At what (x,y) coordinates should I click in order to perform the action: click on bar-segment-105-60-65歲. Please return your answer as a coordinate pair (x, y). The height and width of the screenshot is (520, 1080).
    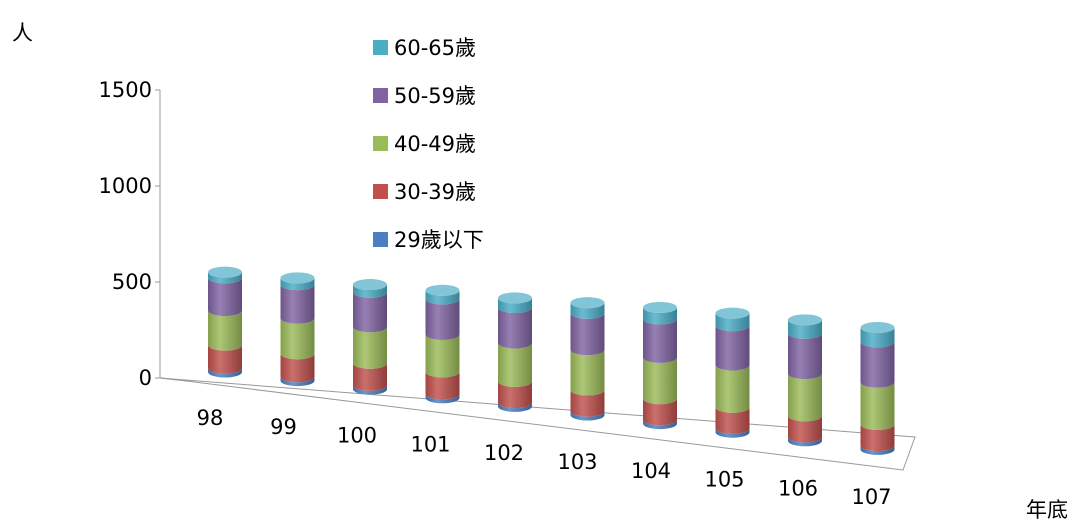
    Looking at the image, I should click on (732, 322).